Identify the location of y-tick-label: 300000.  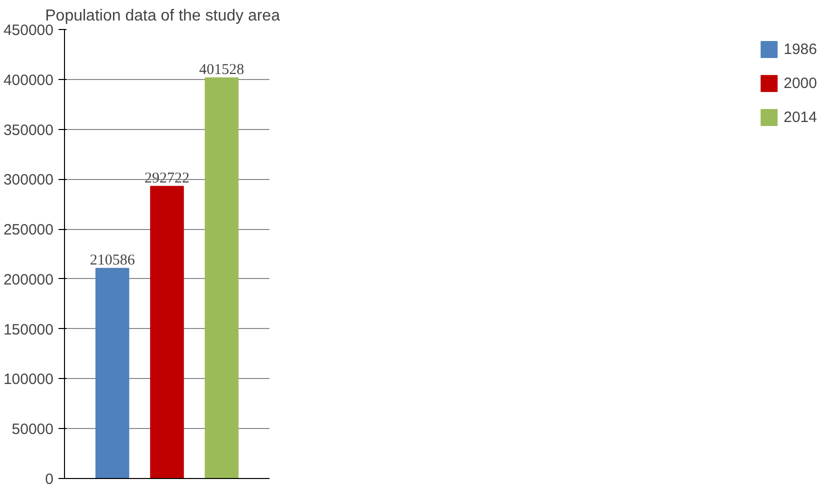
(28, 180).